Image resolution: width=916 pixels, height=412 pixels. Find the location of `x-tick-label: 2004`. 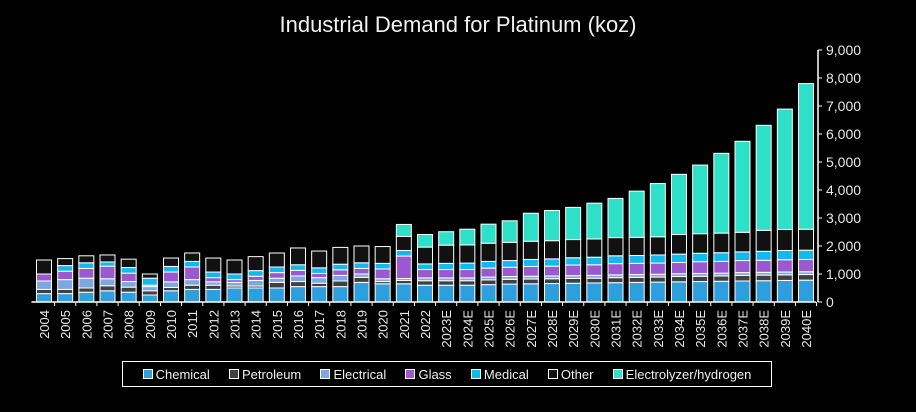

x-tick-label: 2004 is located at coordinates (44, 324).